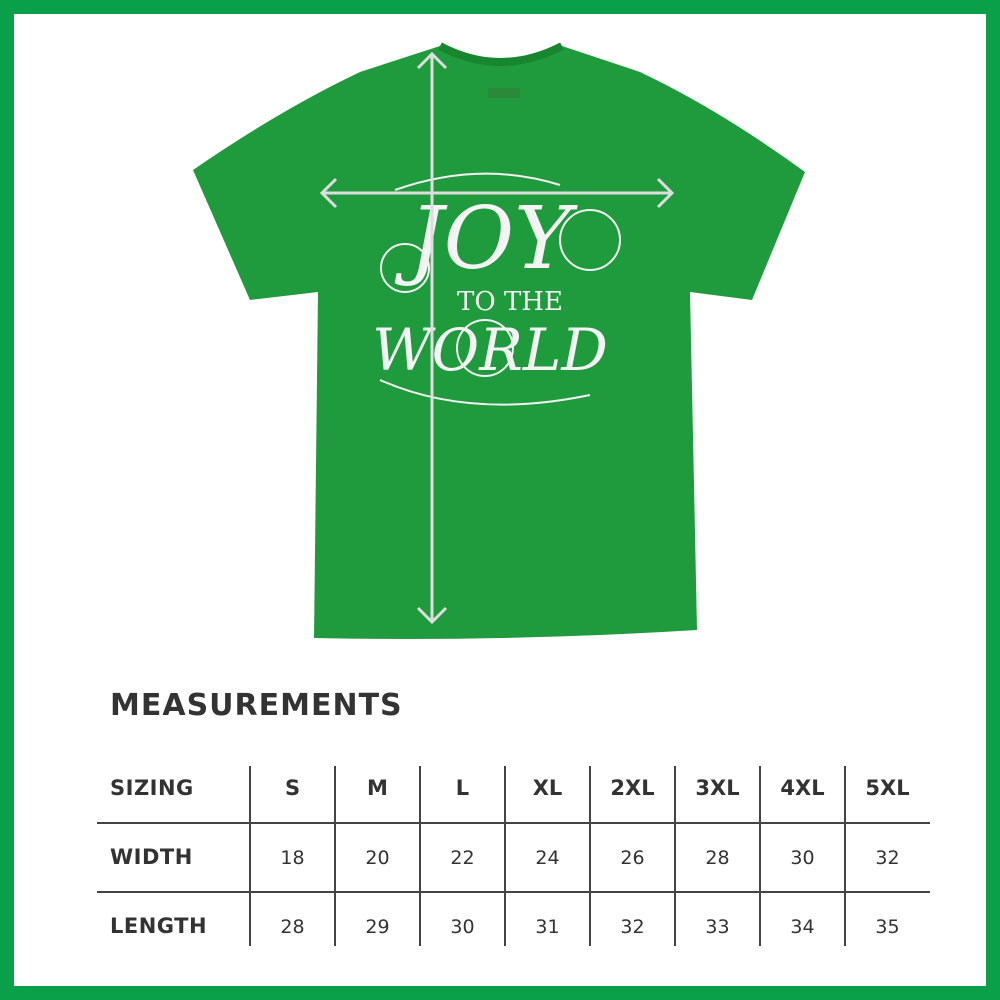  What do you see at coordinates (377, 927) in the screenshot?
I see `length-cell: 29` at bounding box center [377, 927].